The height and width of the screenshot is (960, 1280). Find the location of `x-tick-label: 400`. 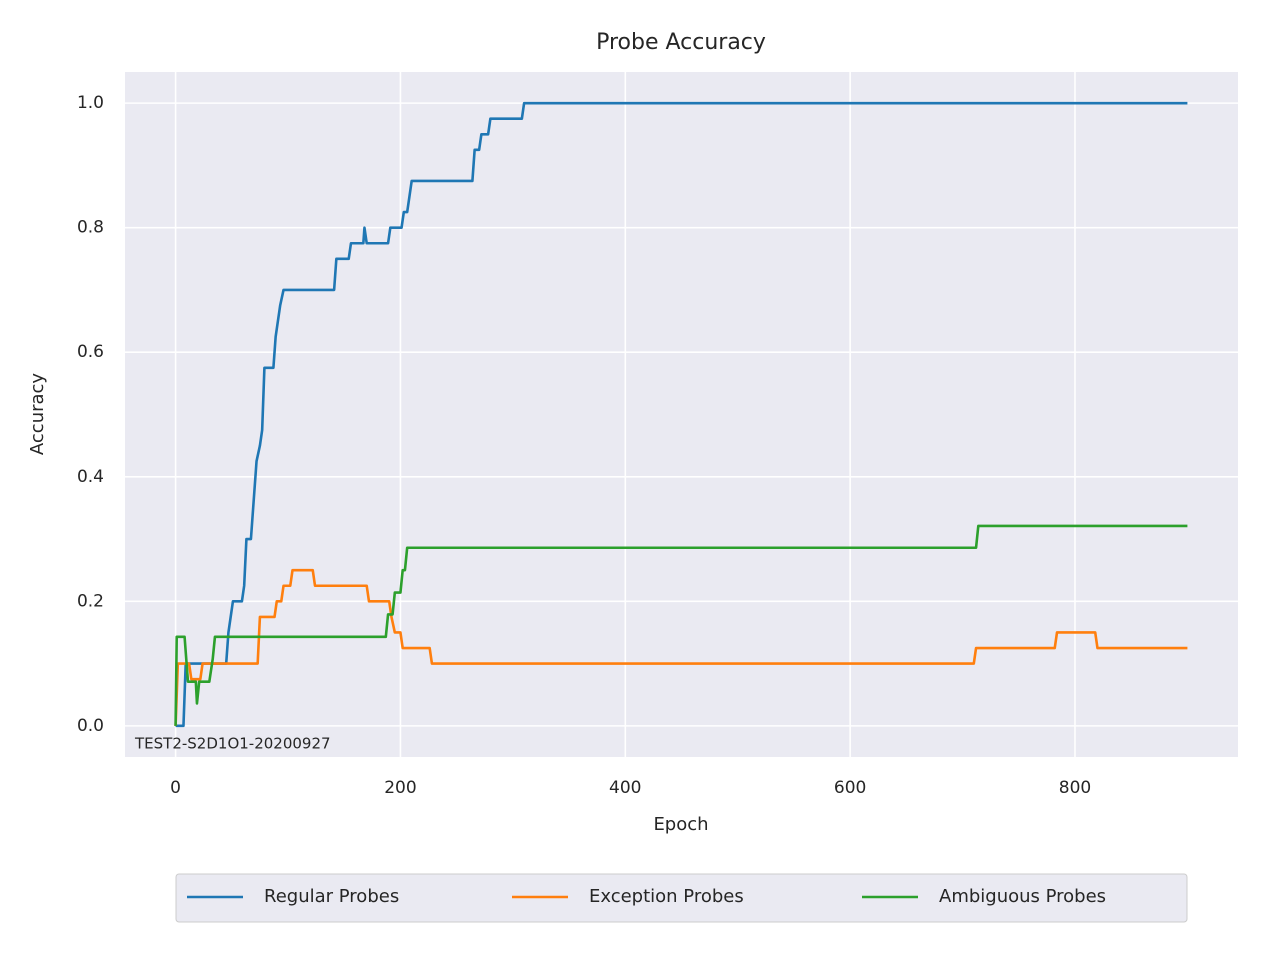

x-tick-label: 400 is located at coordinates (625, 788).